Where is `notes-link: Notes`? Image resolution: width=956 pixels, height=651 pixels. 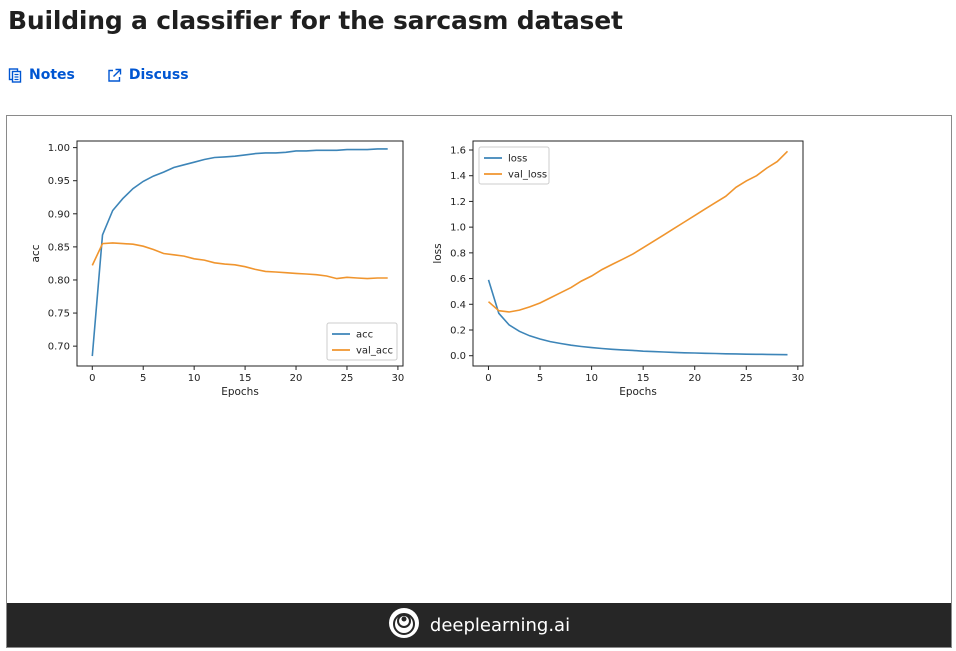
notes-link: Notes is located at coordinates (41, 75).